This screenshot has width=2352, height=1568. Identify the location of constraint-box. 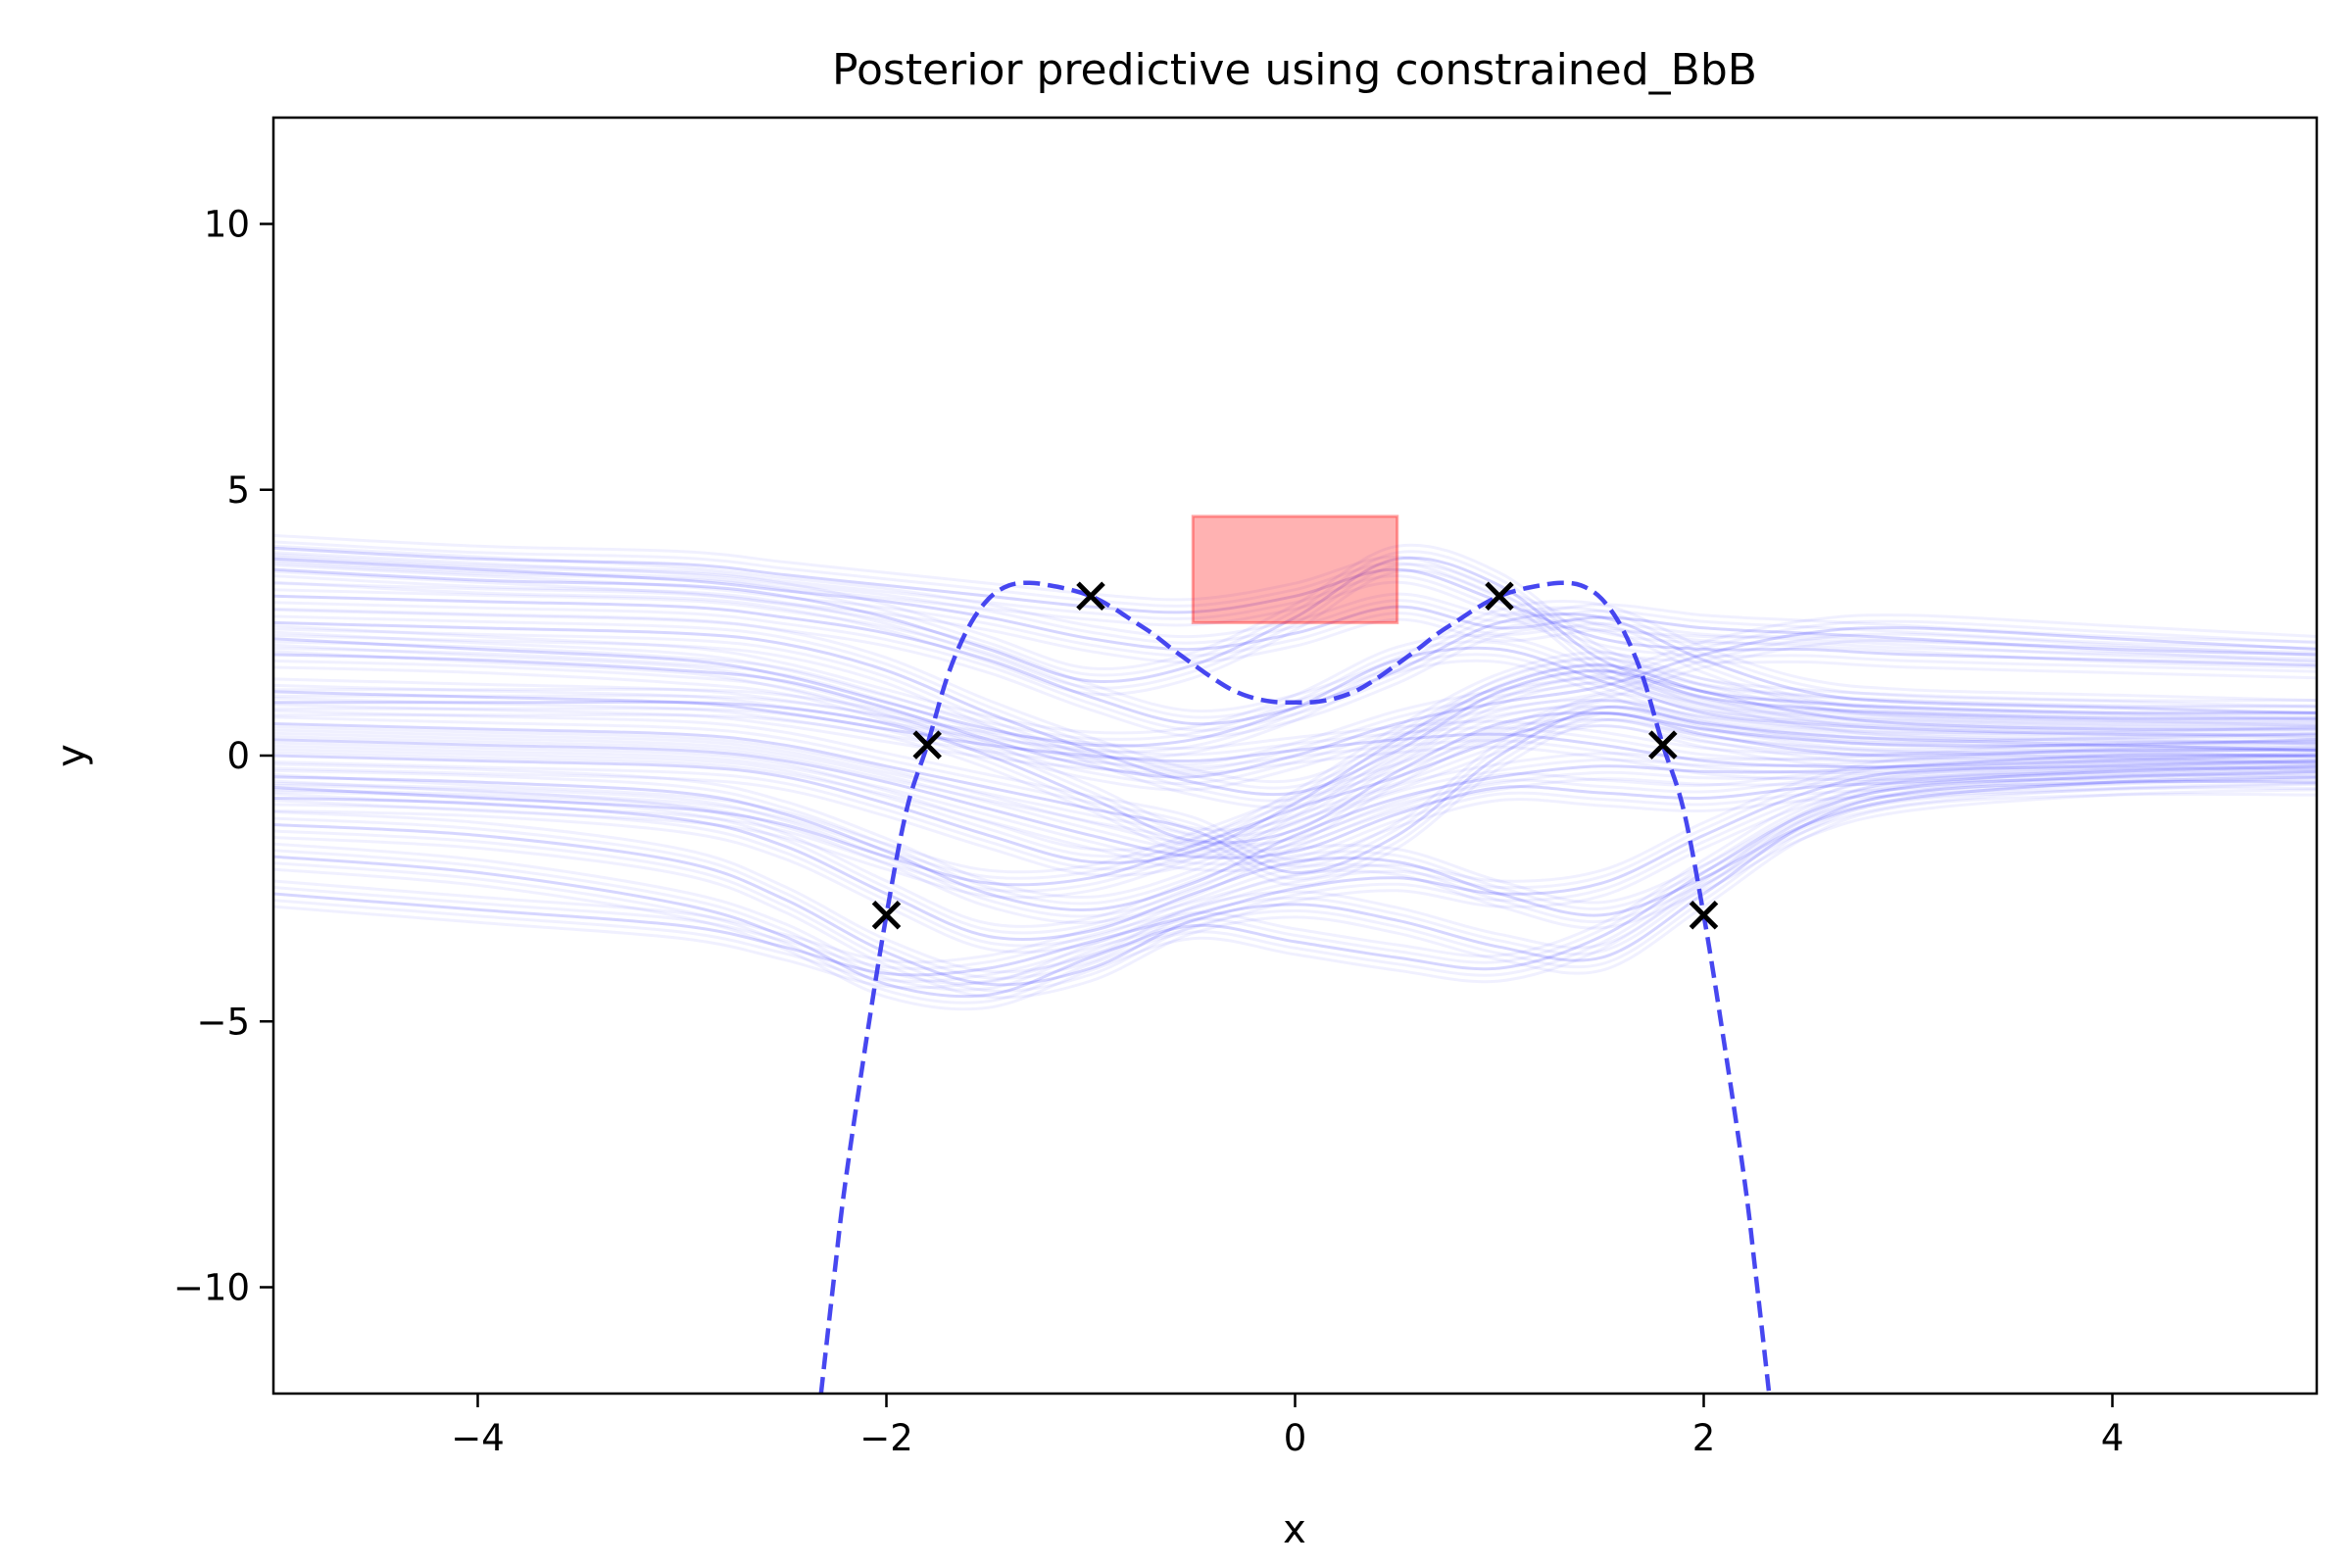
(1295, 569).